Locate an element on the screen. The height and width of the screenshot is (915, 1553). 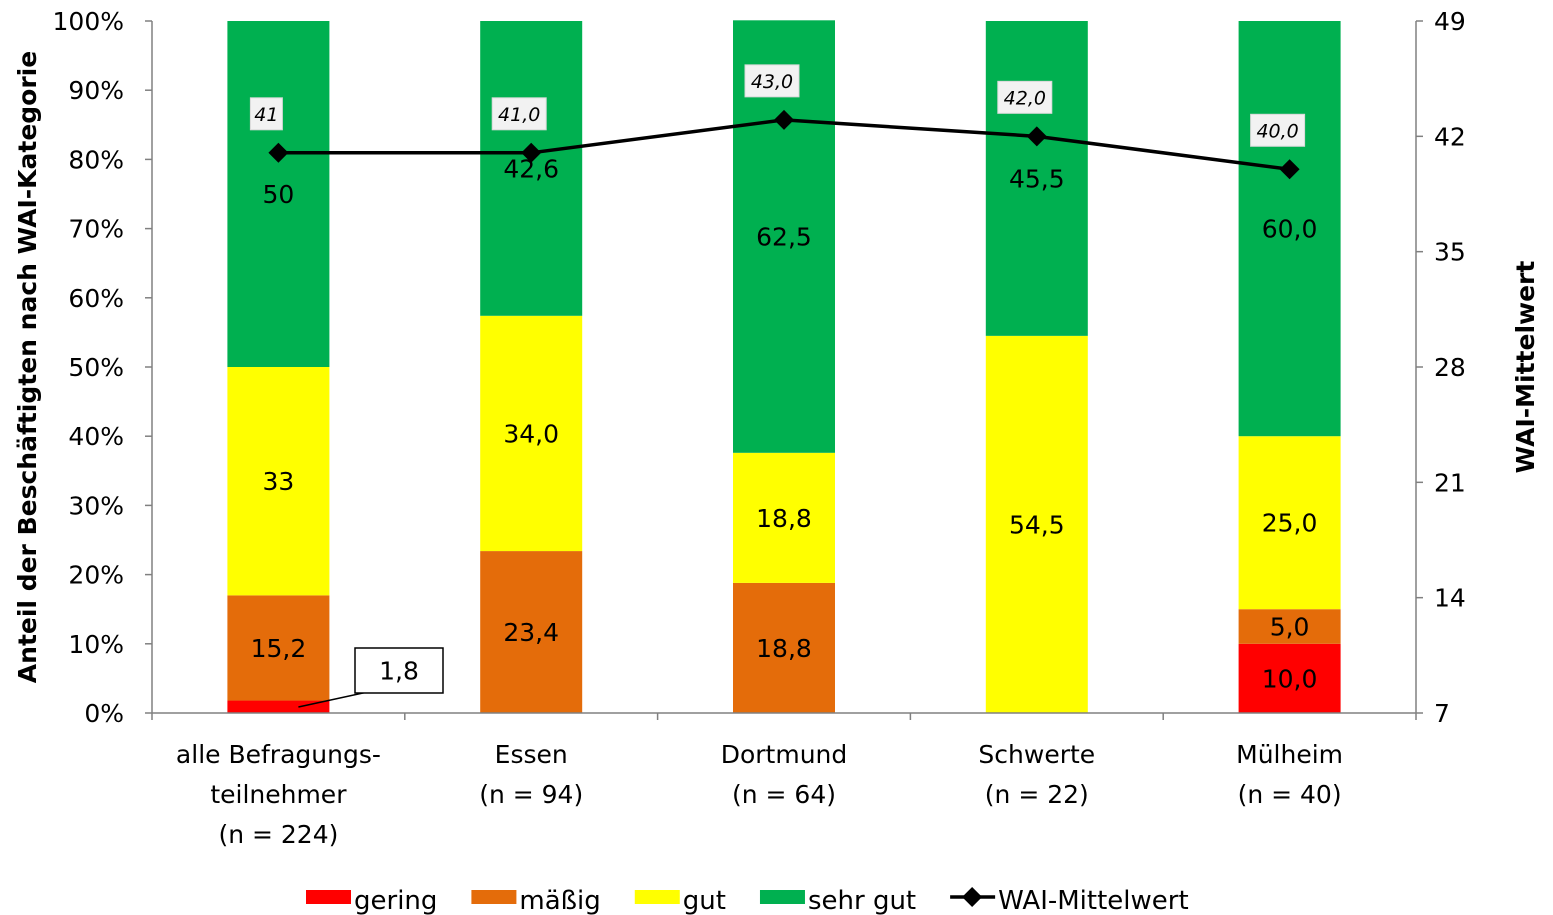
x-tick-label-line: Schwerte is located at coordinates (1036, 754).